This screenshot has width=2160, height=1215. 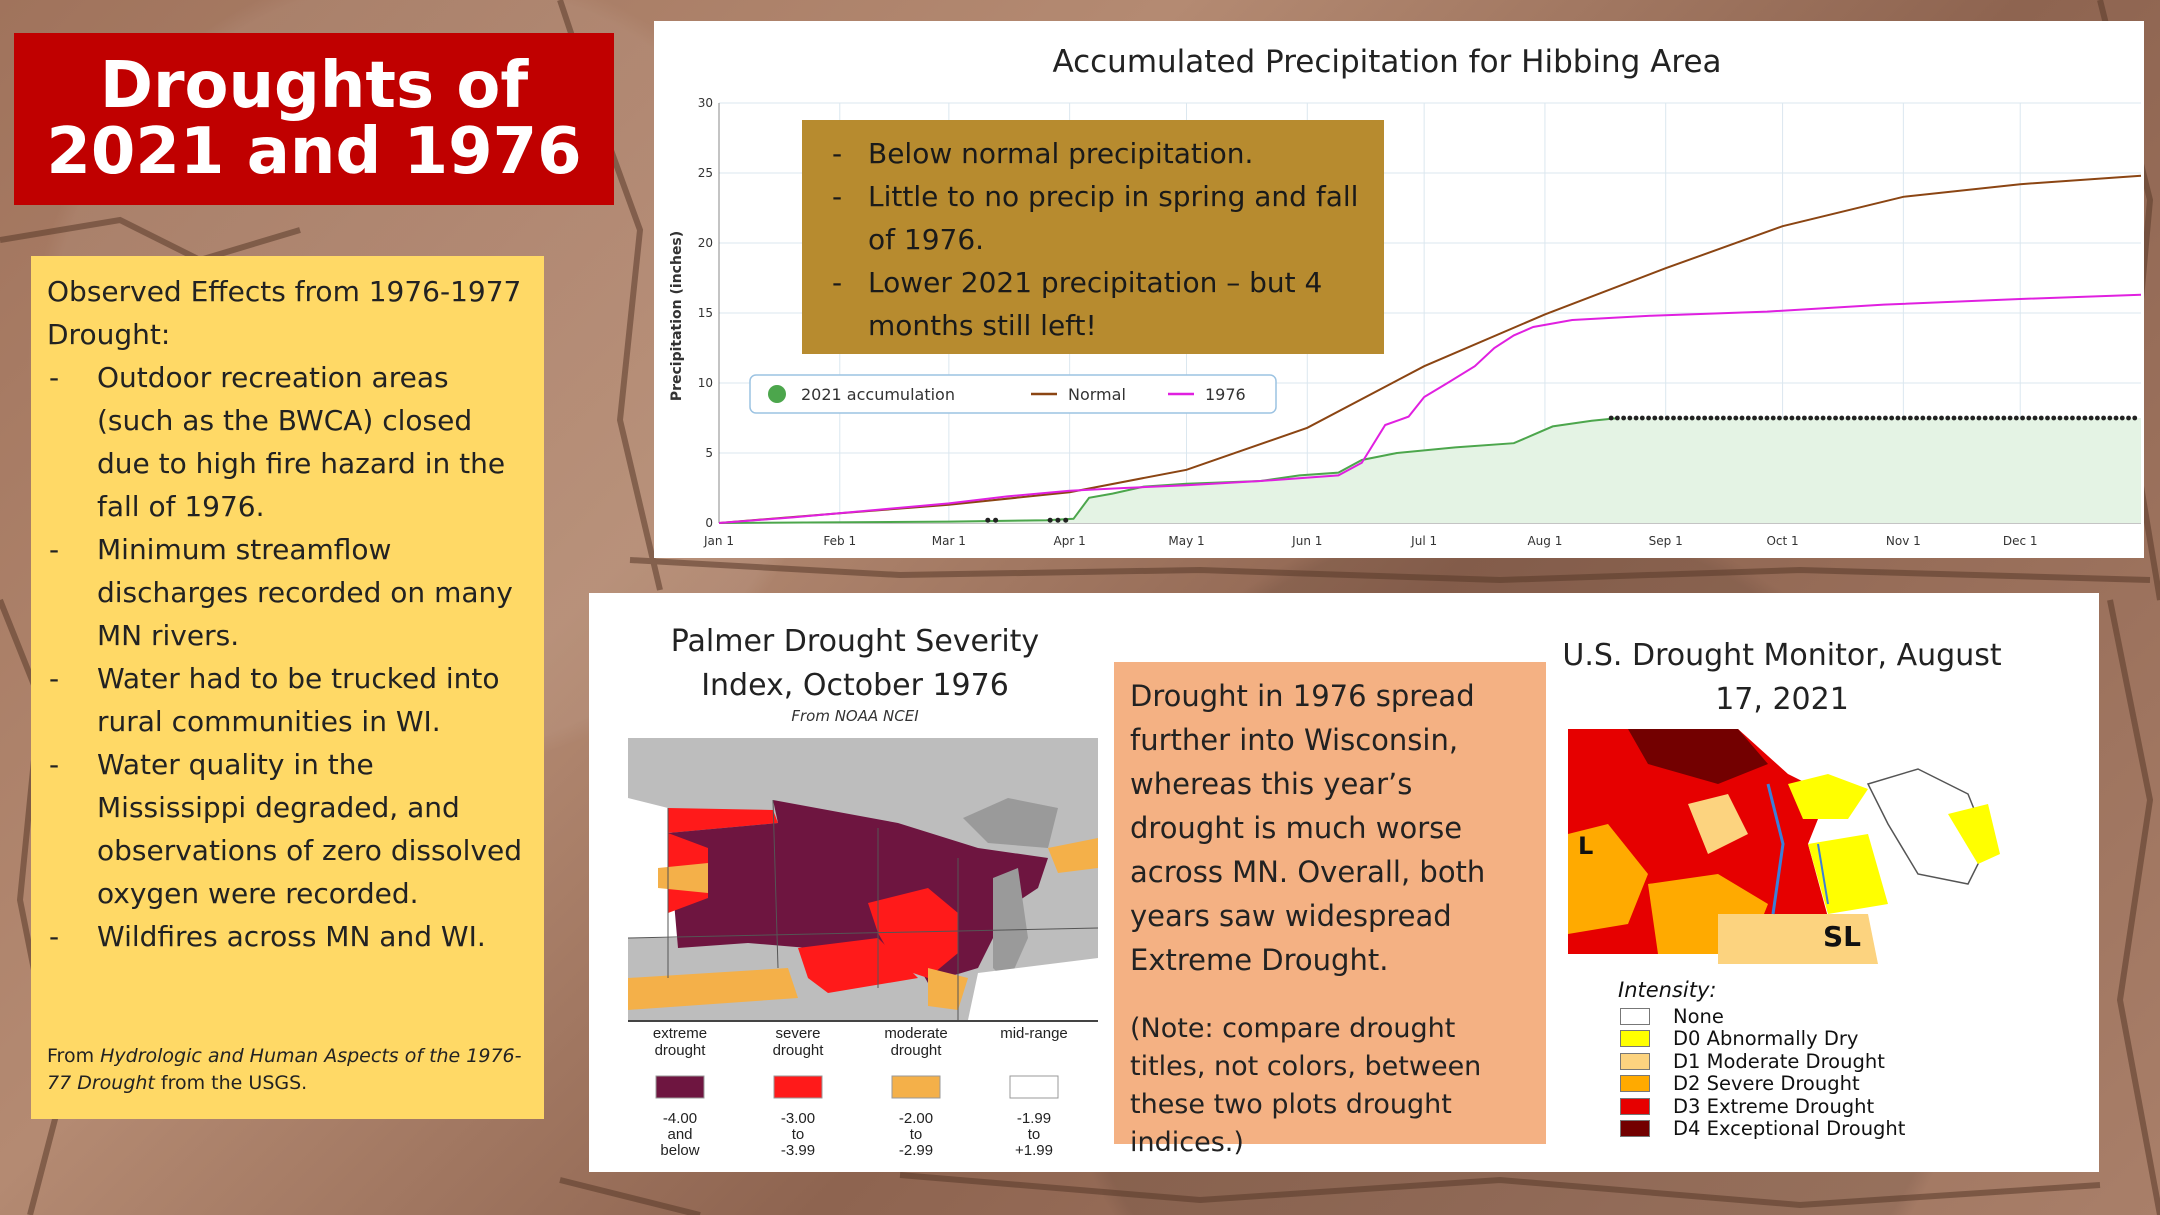 What do you see at coordinates (314, 152) in the screenshot?
I see `title-line-2: 2021 and 1976` at bounding box center [314, 152].